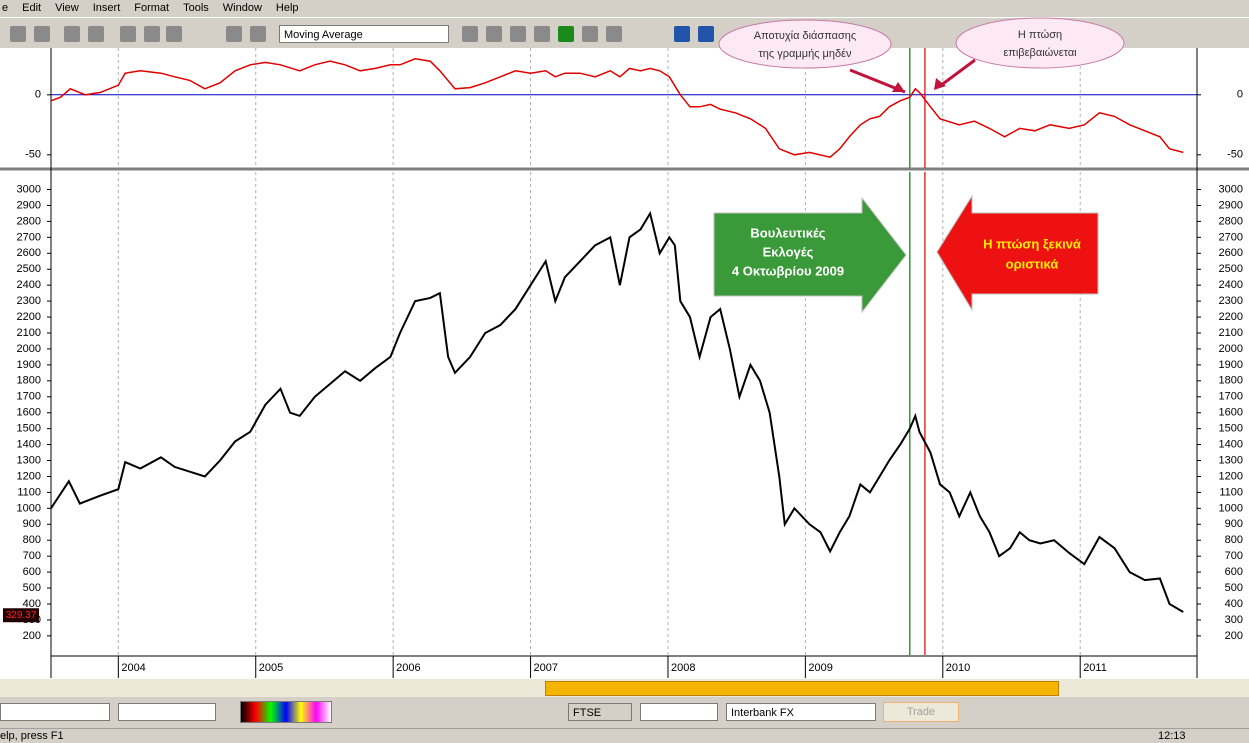 The height and width of the screenshot is (743, 1249). I want to click on trade-button: Trade, so click(921, 712).